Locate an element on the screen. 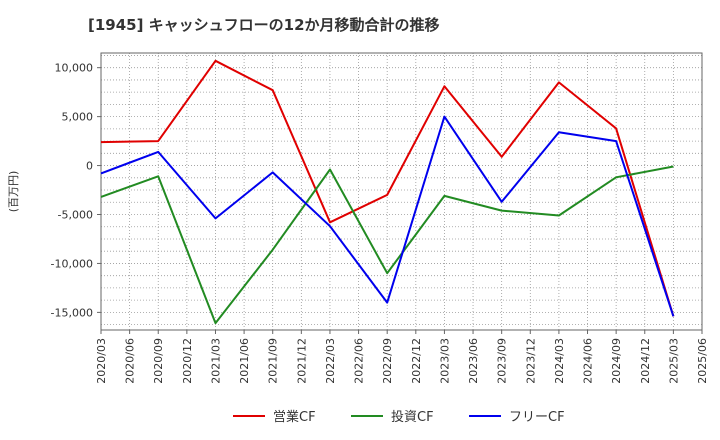 This screenshot has height=440, width=720. x-tick-label: 2025/03 is located at coordinates (673, 361).